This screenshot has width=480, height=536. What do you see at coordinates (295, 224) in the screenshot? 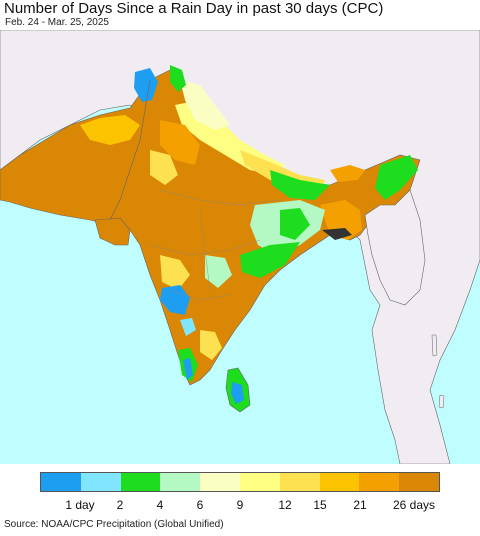
I see `zone-east-green` at bounding box center [295, 224].